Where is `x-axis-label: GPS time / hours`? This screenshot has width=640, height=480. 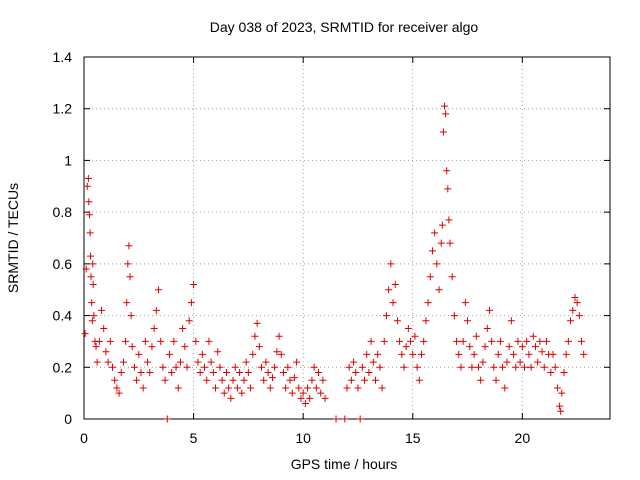
x-axis-label: GPS time / hours is located at coordinates (344, 464).